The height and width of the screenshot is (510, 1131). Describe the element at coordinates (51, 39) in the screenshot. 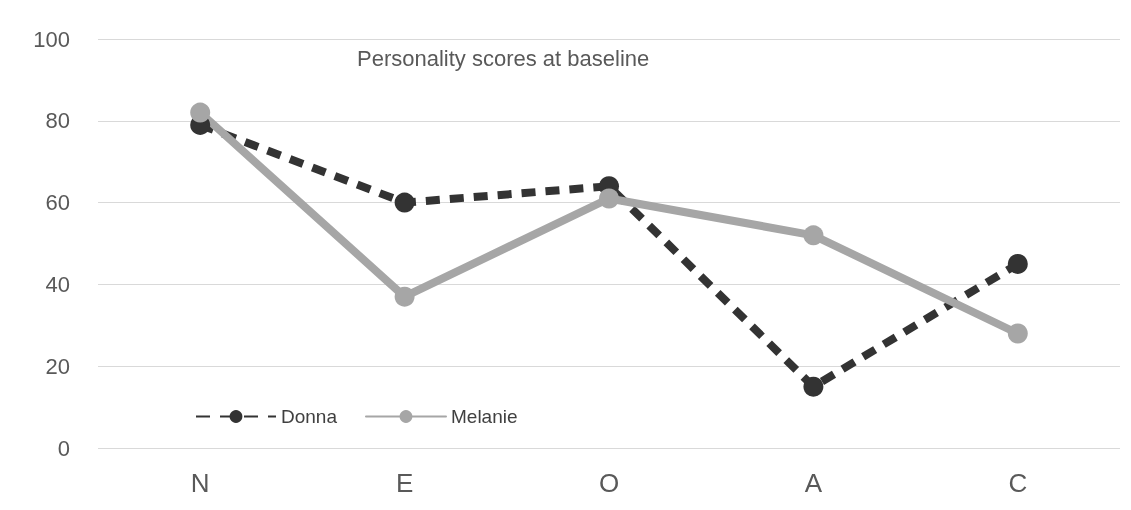

I see `y-tick-label: 100` at that location.